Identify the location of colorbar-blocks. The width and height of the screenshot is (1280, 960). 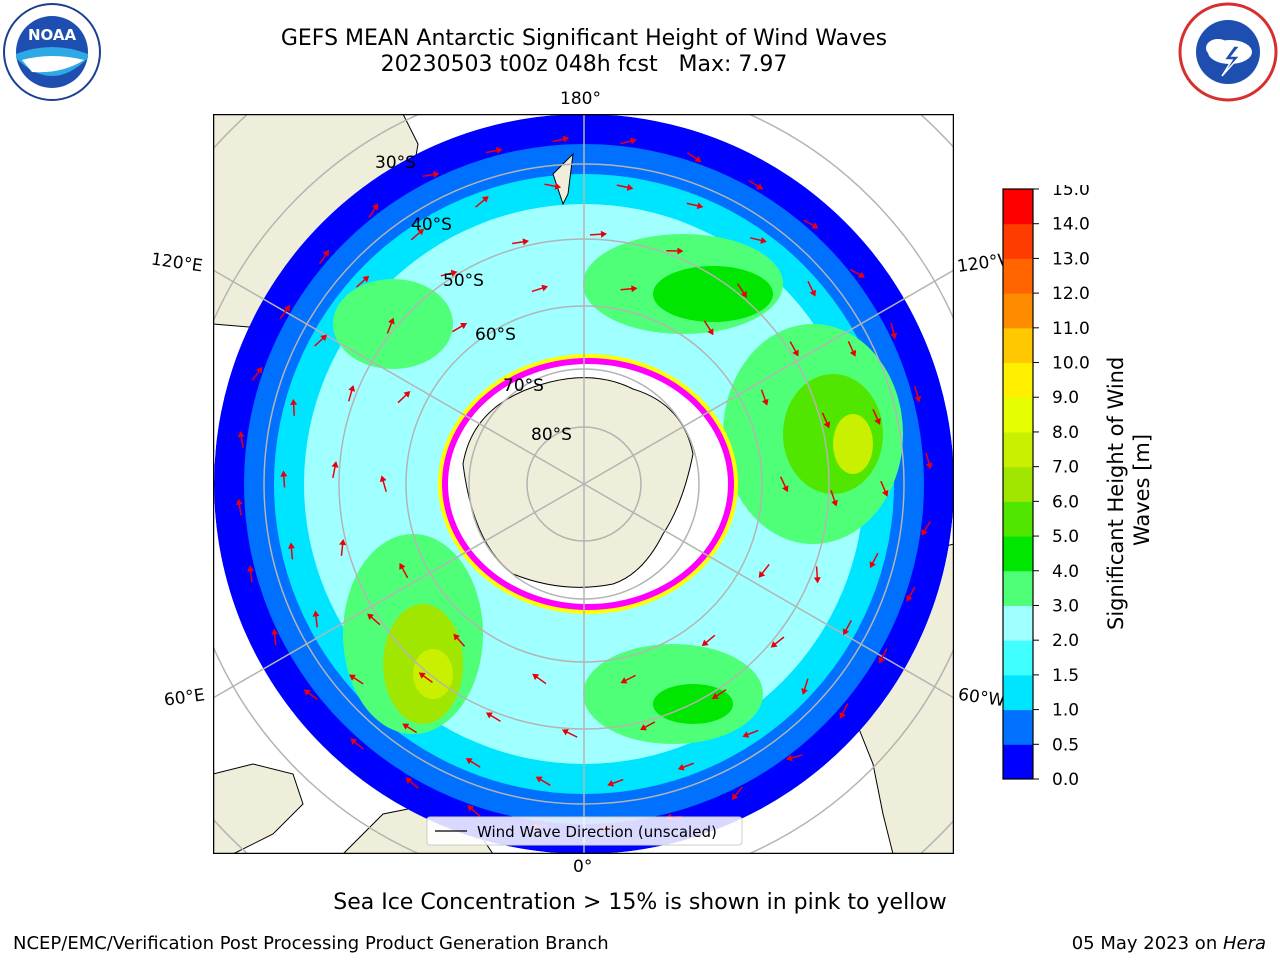
(1018, 484).